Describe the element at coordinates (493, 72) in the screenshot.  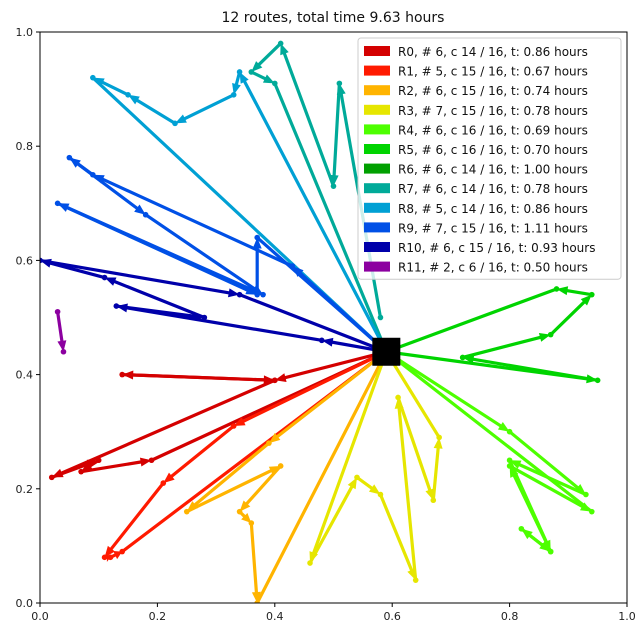
I see `legend-label: R1, # 5, c 15 / 16, t: 0.67 hours` at that location.